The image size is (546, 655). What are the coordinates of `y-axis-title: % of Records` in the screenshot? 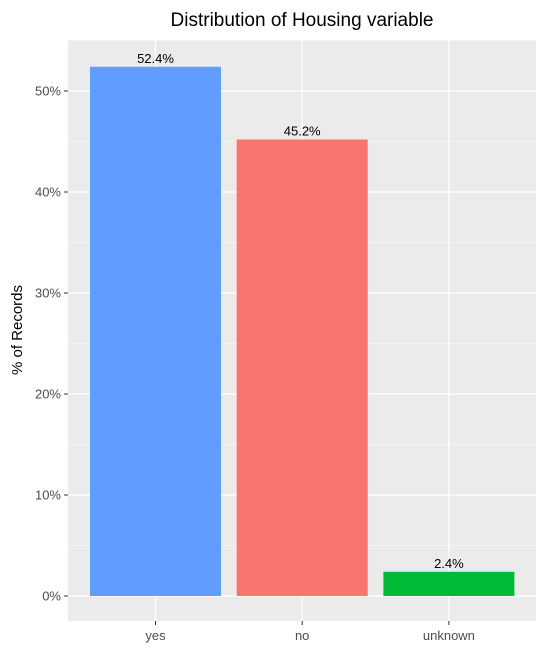 It's located at (17, 330).